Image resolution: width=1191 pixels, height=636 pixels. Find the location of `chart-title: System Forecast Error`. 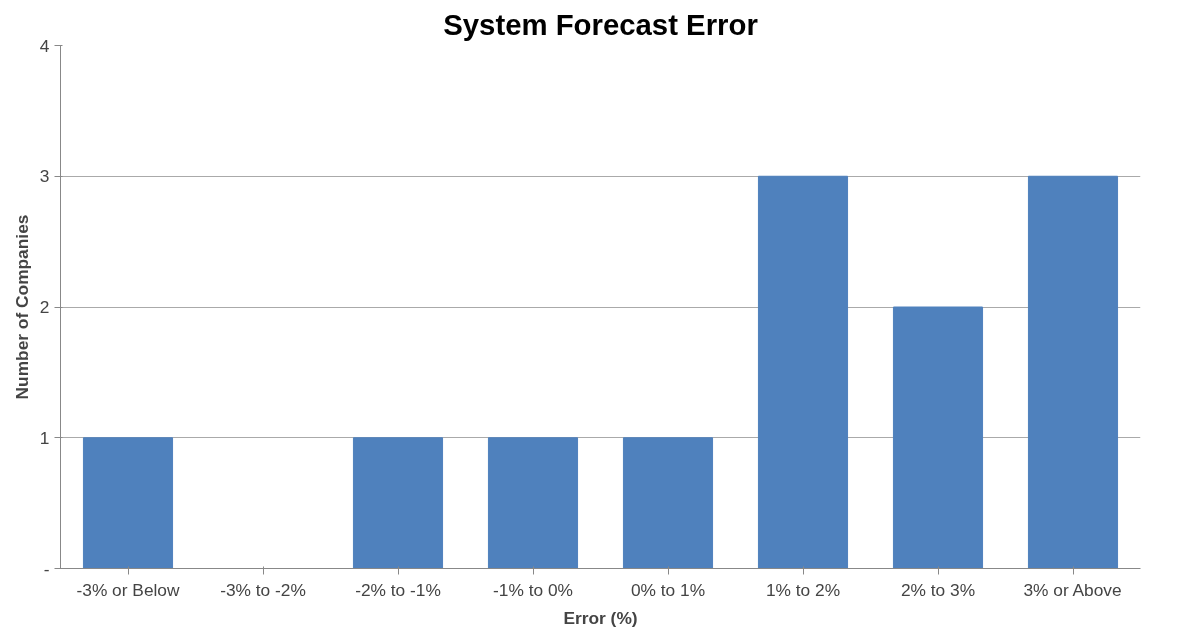

chart-title: System Forecast Error is located at coordinates (600, 24).